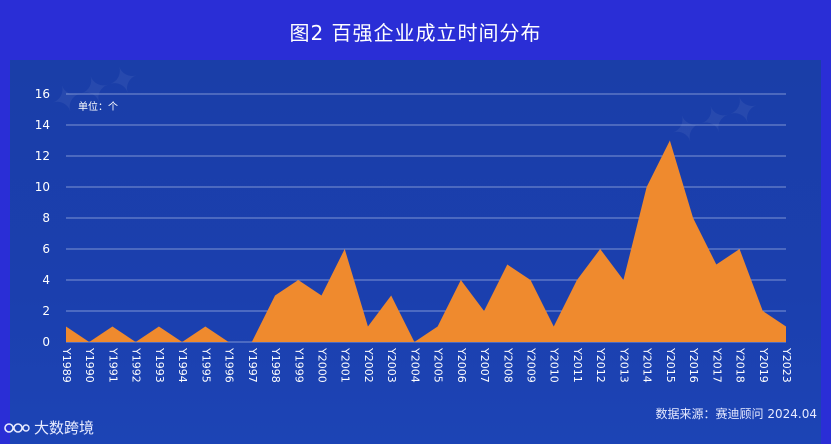  I want to click on x-tick-label: Y2016, so click(693, 365).